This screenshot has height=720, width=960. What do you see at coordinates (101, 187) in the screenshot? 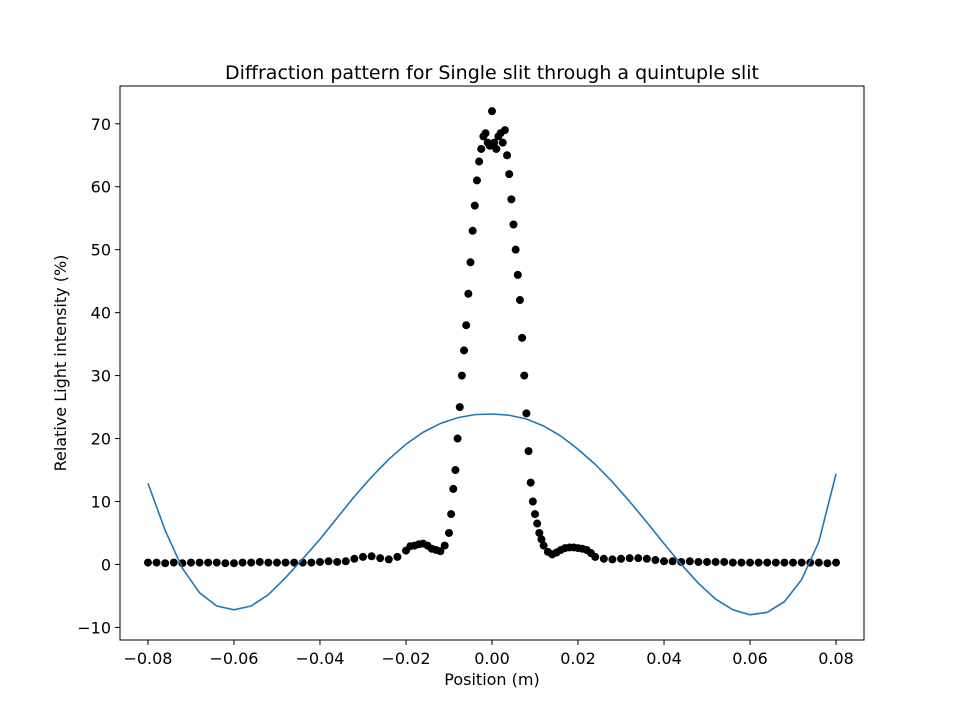
I see `y-tick-label: 60` at bounding box center [101, 187].